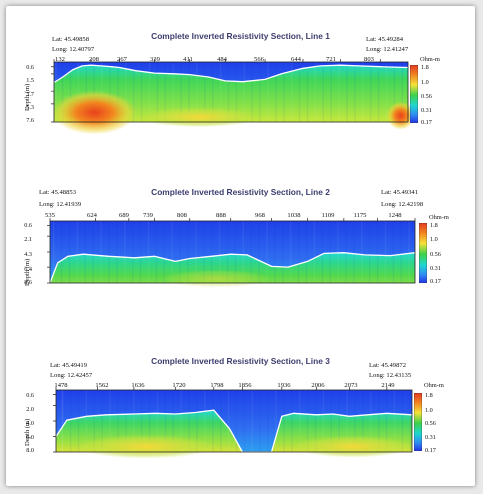 This screenshot has height=494, width=483. I want to click on depth-tick-label: 7.6, so click(30, 120).